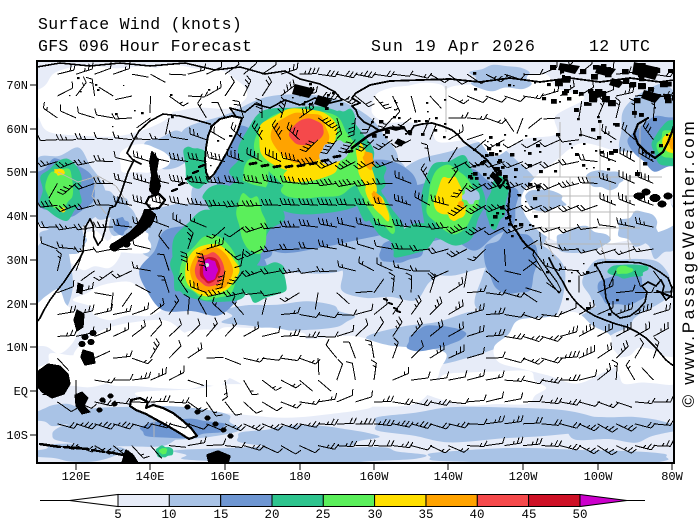 The height and width of the screenshot is (525, 700). Describe the element at coordinates (145, 46) in the screenshot. I see `svg-text: GFS 096 Hour Forecast` at that location.